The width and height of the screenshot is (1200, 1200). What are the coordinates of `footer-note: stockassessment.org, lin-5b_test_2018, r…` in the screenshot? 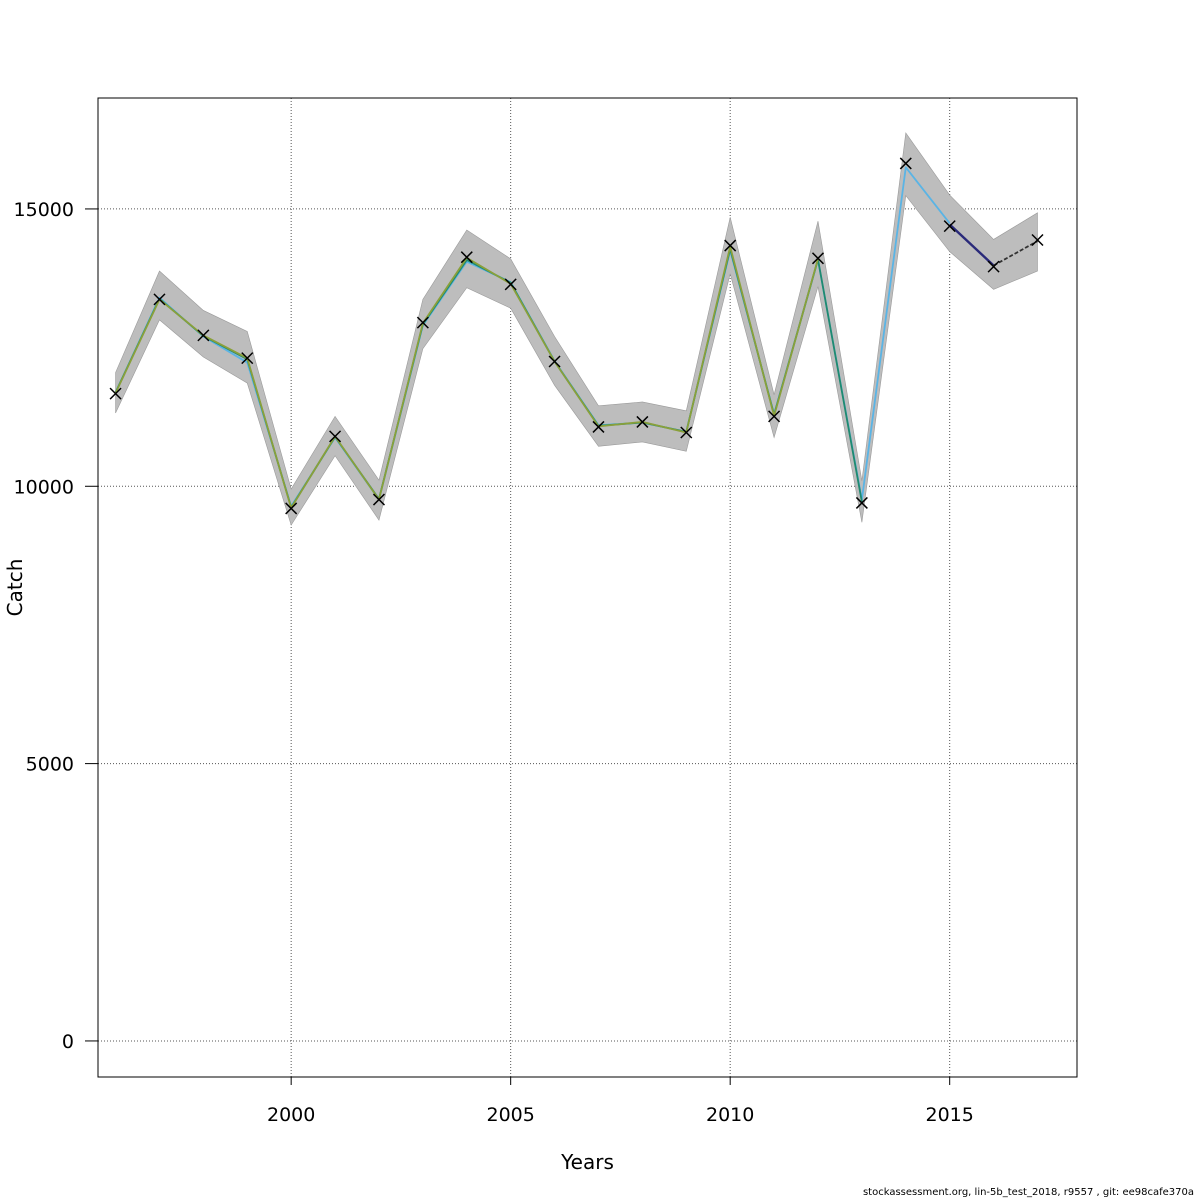 It's located at (1028, 1192).